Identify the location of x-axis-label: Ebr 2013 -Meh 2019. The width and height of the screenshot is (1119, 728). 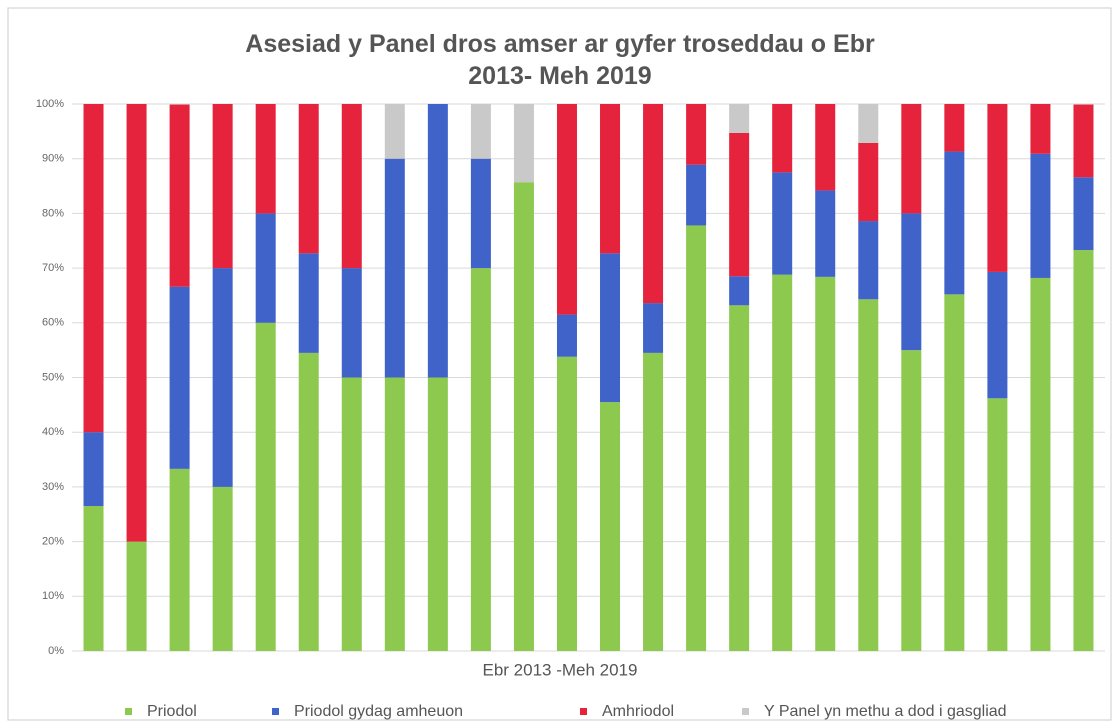
(560, 669).